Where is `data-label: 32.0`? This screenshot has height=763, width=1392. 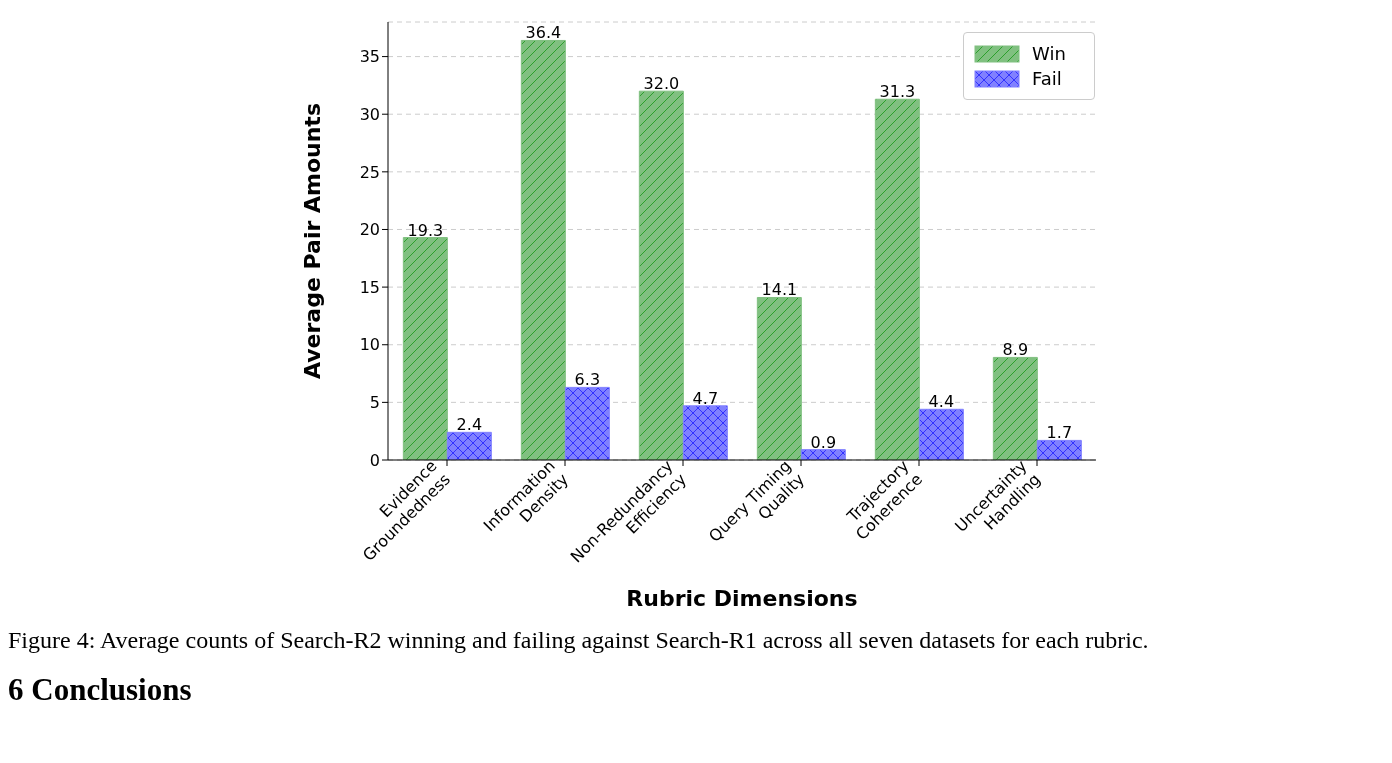
data-label: 32.0 is located at coordinates (661, 84).